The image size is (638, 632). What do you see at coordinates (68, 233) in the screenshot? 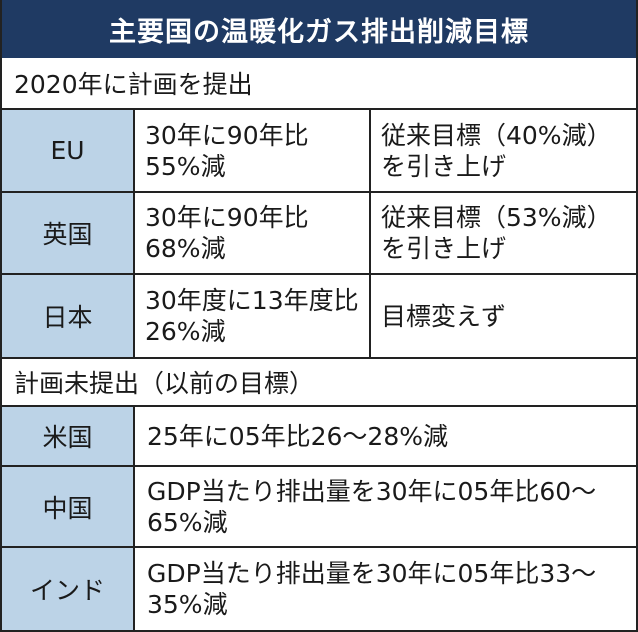
I see `country-label: 英国` at bounding box center [68, 233].